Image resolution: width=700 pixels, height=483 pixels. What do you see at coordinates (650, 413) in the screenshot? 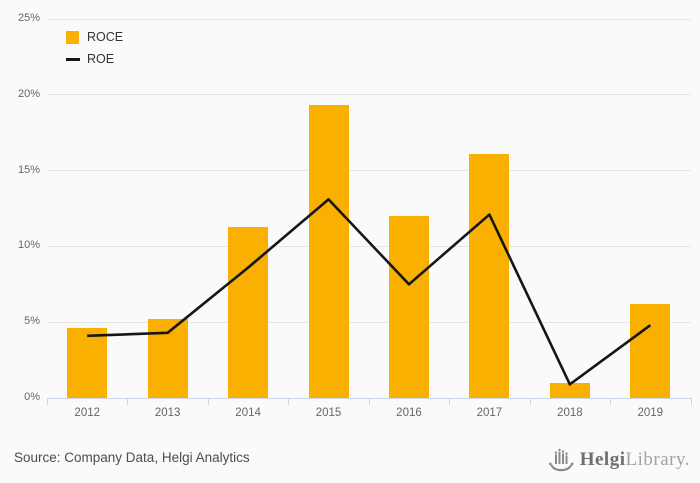
I see `x-axis-label: 2019` at bounding box center [650, 413].